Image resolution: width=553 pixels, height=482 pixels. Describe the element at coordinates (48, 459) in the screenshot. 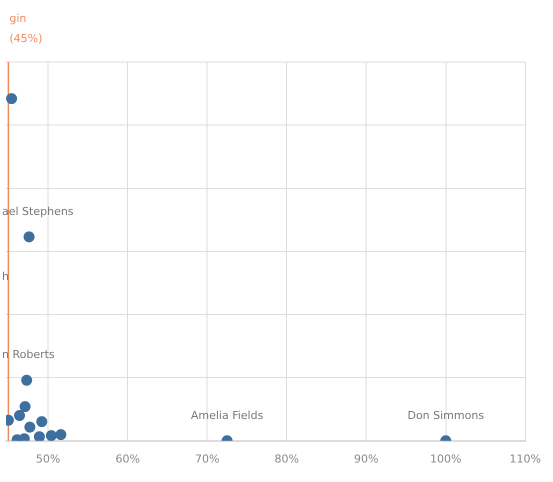

I see `x-tick-label: 50%` at that location.